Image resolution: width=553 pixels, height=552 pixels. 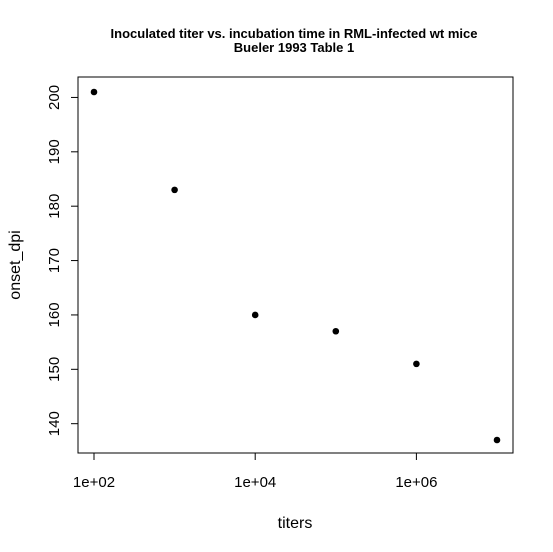 I want to click on y-axis: 140 150 160 170 180 190 200, so click(x=62, y=260).